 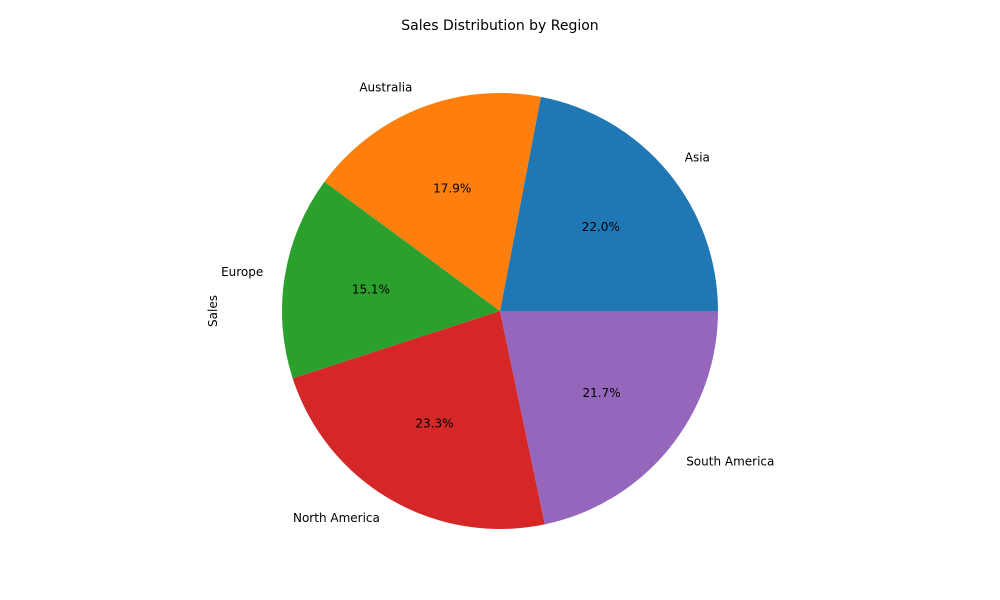 I want to click on y-axis-label: Sales, so click(x=213, y=311).